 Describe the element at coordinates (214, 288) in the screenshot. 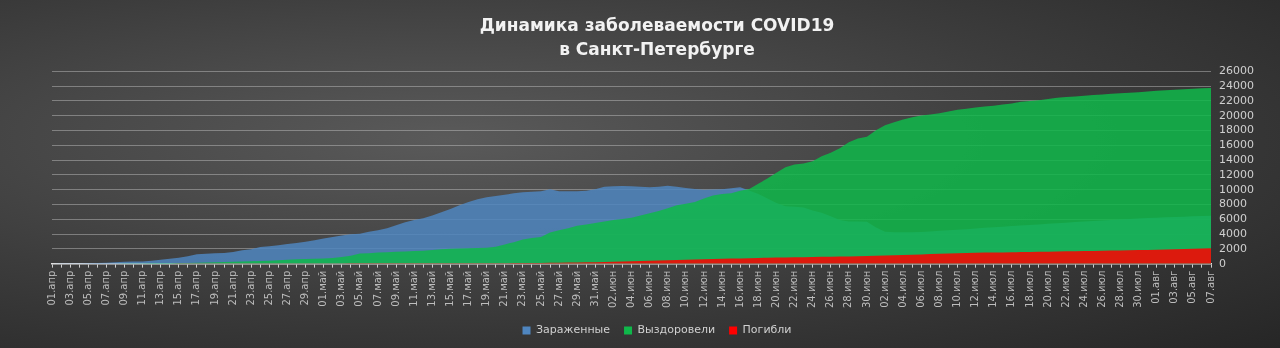

I see `x-tick-label: 19.апр` at that location.